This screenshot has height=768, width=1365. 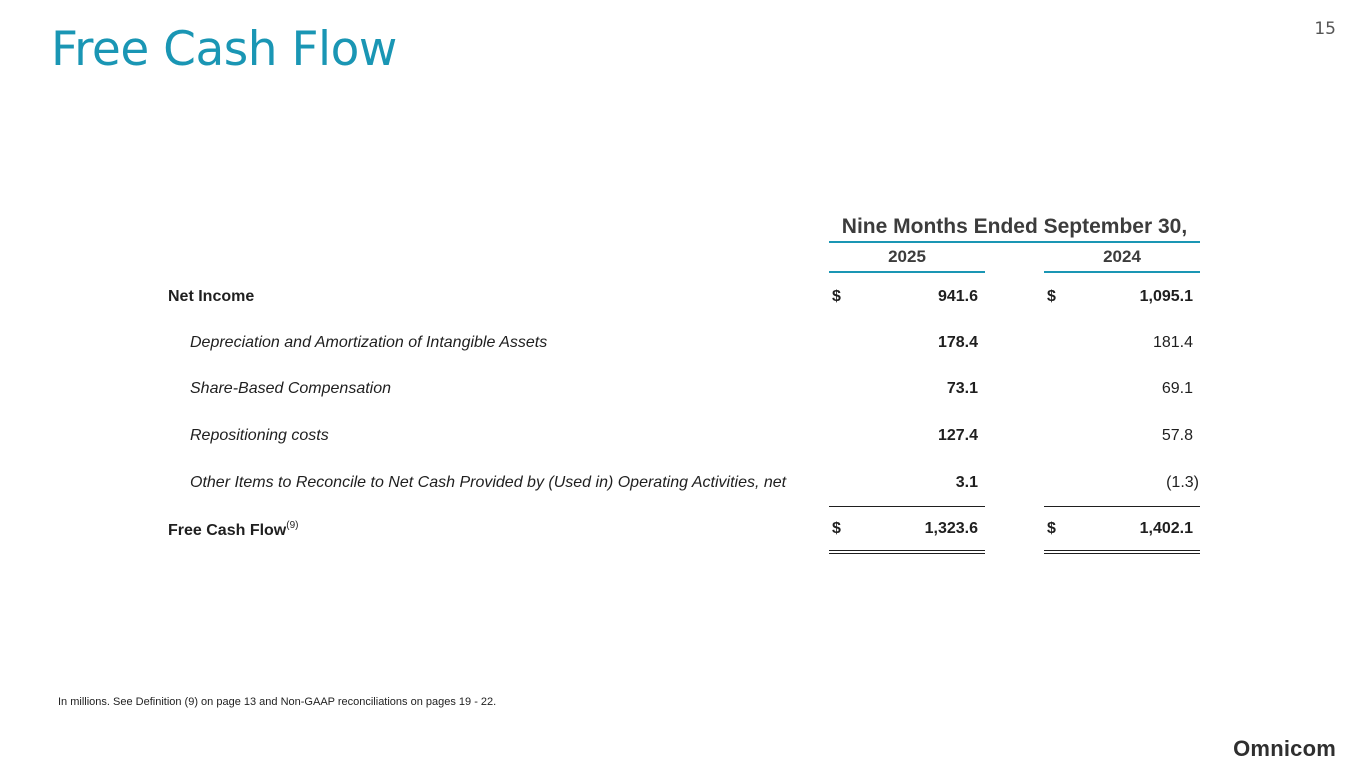 What do you see at coordinates (951, 528) in the screenshot?
I see `total-value-2025: 1,323.6` at bounding box center [951, 528].